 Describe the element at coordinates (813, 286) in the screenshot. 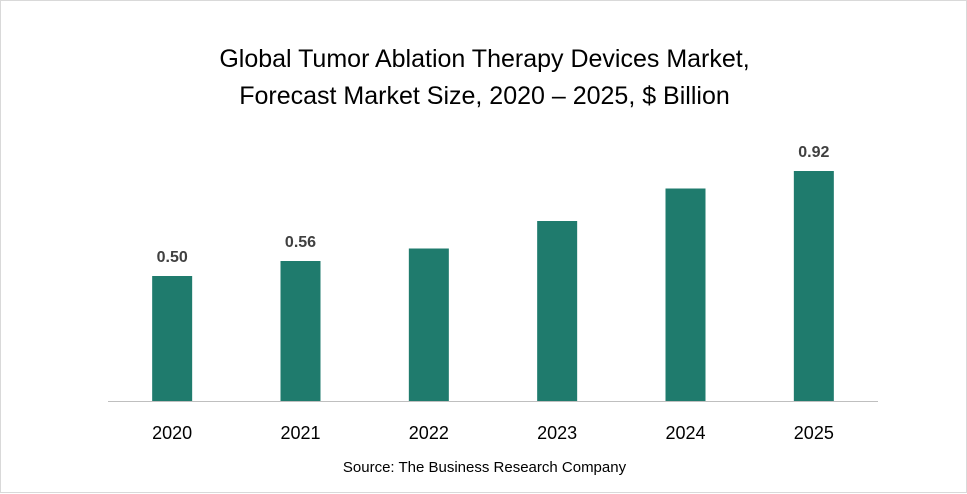

I see `bar-2025` at that location.